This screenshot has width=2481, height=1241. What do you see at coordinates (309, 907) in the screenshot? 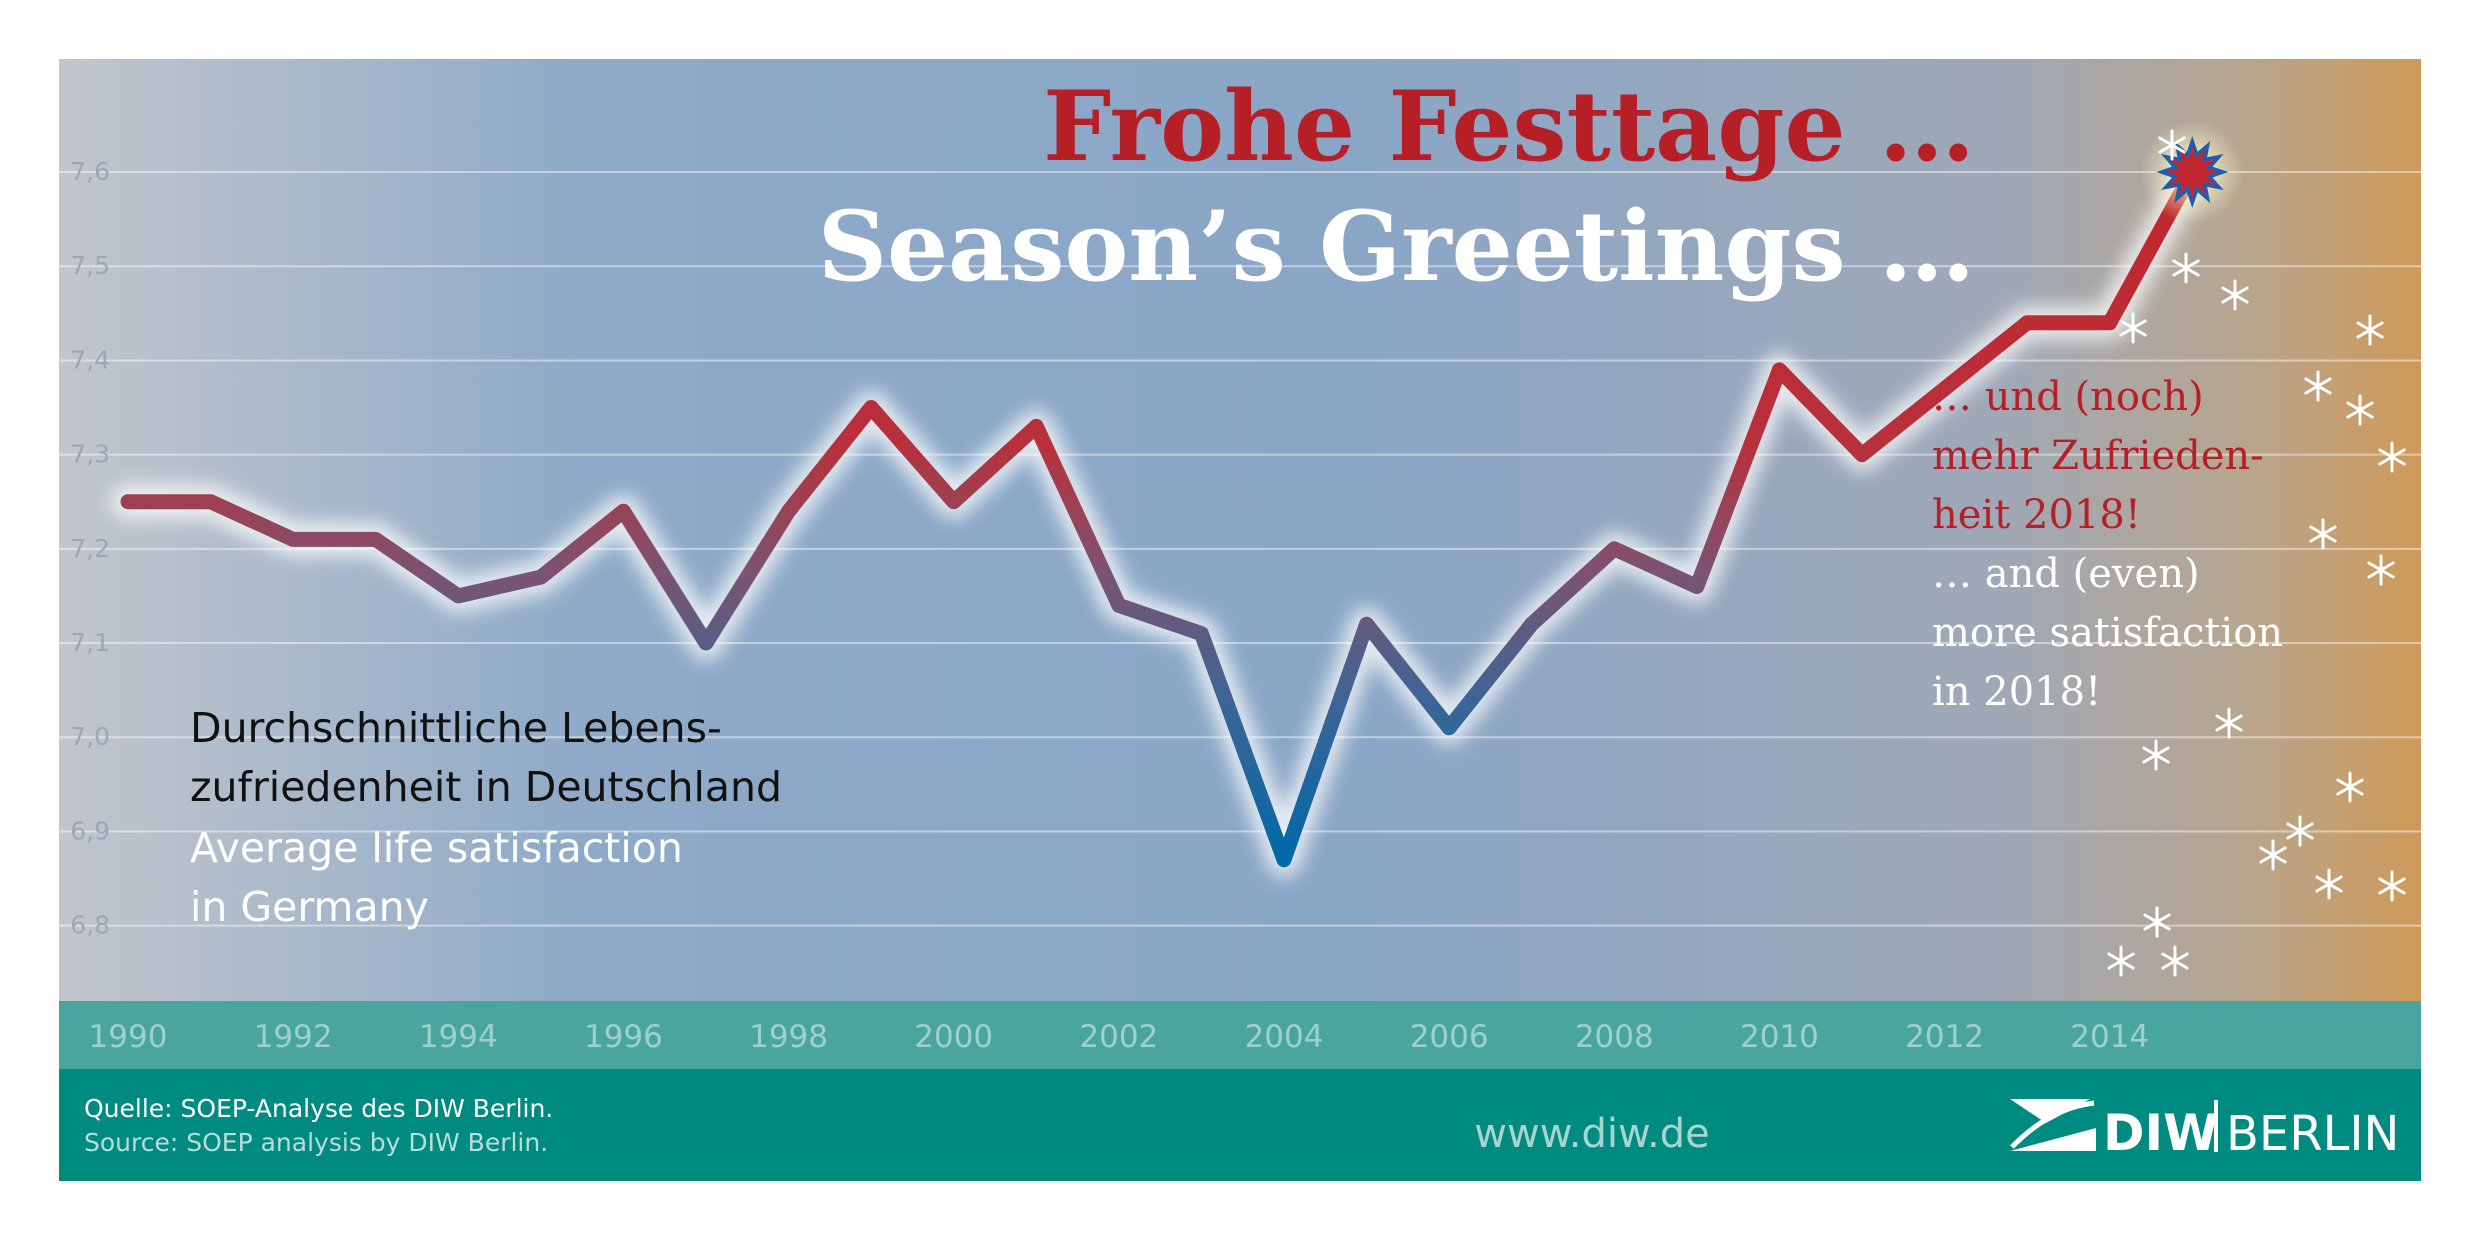
I see `subtitle-en-line: in Germany` at bounding box center [309, 907].